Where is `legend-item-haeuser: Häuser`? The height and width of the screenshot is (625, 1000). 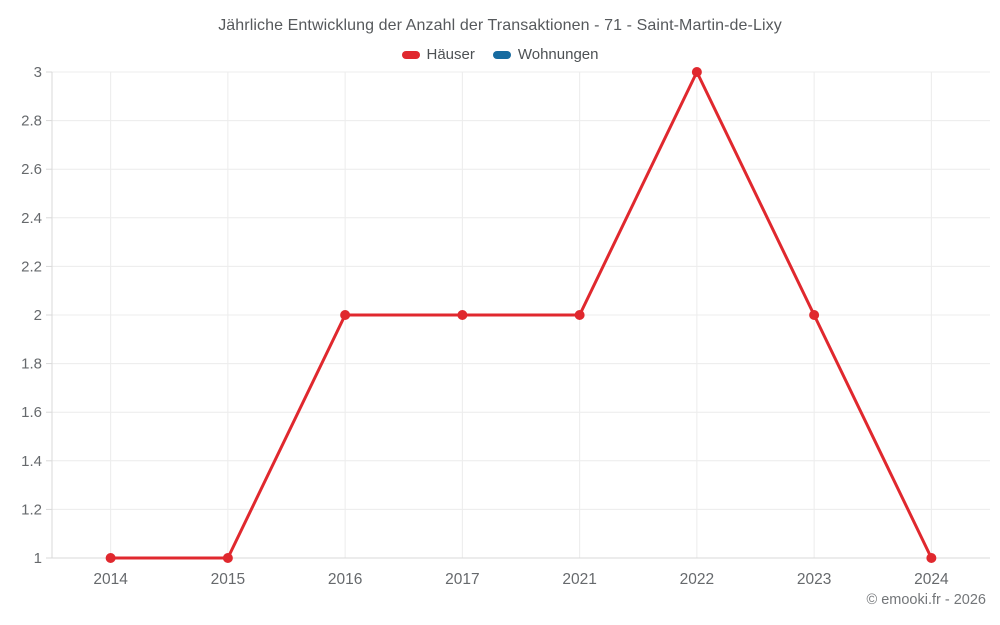 legend-item-haeuser: Häuser is located at coordinates (438, 54).